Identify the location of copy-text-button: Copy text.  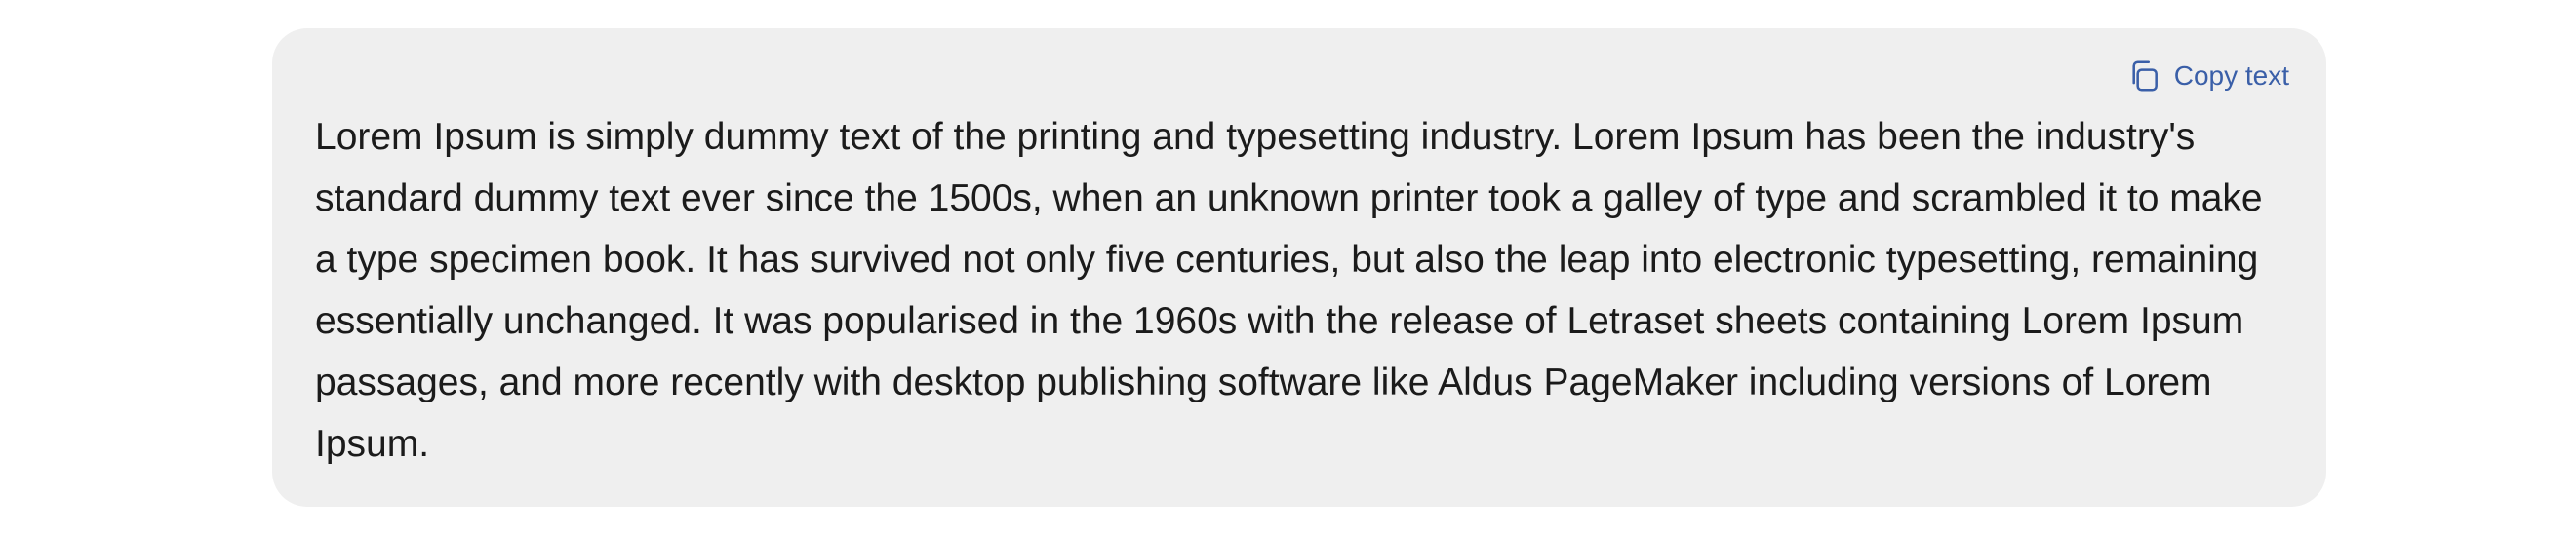
(2207, 76).